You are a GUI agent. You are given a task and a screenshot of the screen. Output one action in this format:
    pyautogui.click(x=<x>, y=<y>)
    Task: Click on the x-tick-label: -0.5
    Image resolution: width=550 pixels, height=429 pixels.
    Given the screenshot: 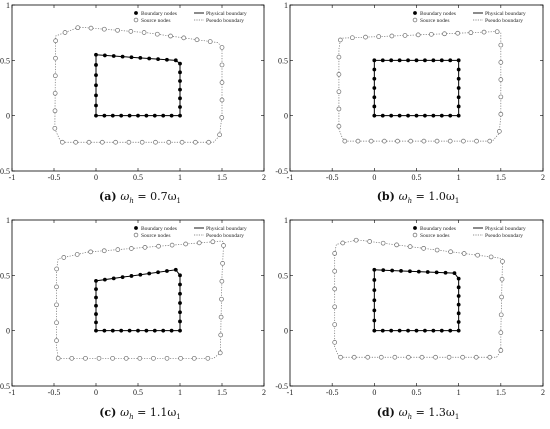 What is the action you would take?
    pyautogui.click(x=54, y=392)
    